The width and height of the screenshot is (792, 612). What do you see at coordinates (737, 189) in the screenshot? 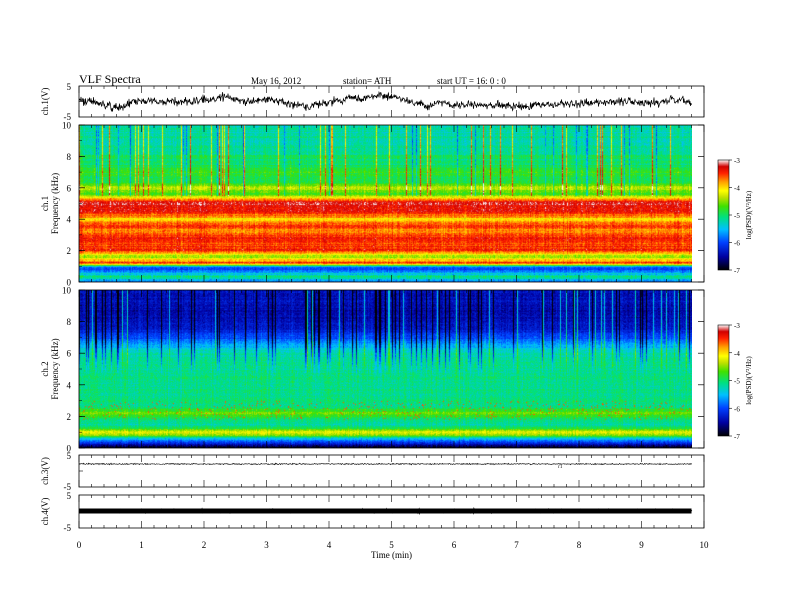
I see `ch1-spectrogram-colorbar-tick--4: -4` at bounding box center [737, 189].